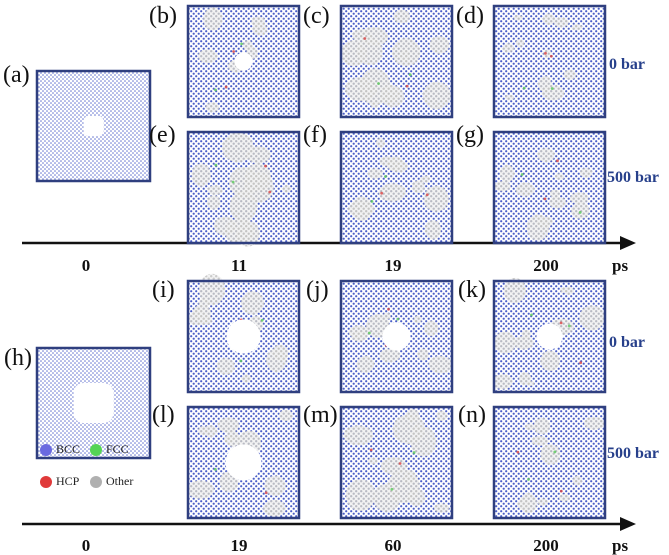 This screenshot has height=555, width=669. What do you see at coordinates (243, 188) in the screenshot?
I see `snapshot-panel-e` at bounding box center [243, 188].